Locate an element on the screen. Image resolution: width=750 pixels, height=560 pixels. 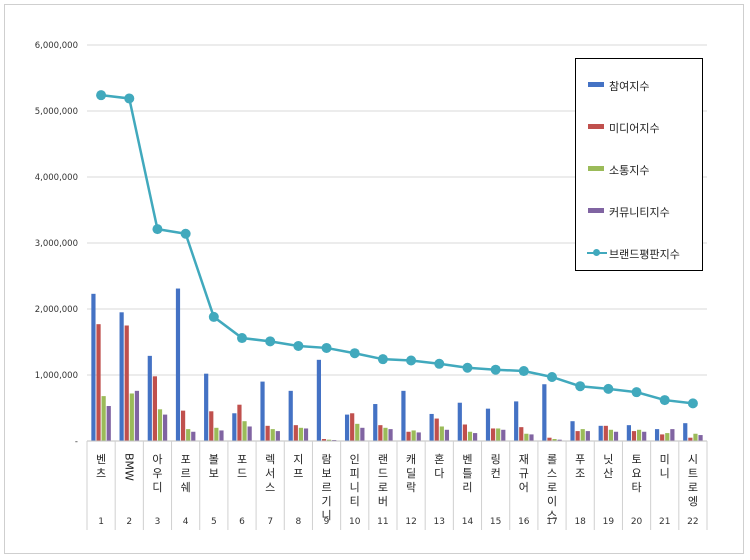
x-rank-label: 9 is located at coordinates (327, 522).